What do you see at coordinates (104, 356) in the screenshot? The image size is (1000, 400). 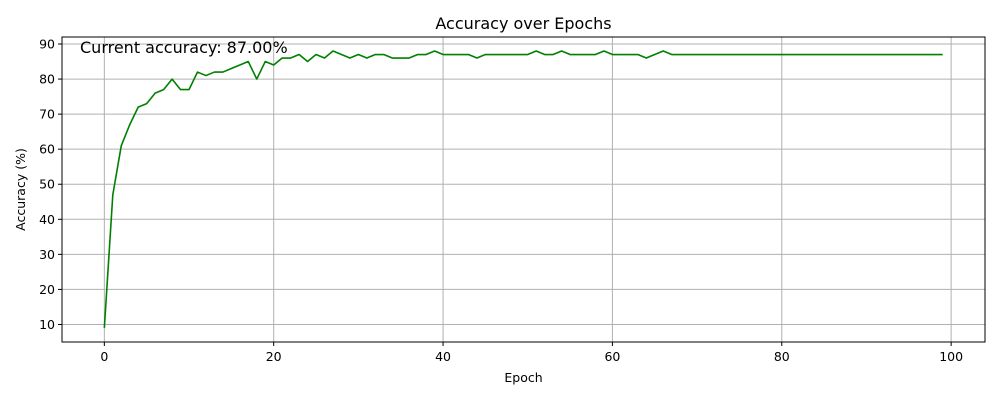 I see `x-tick-label: 0` at bounding box center [104, 356].